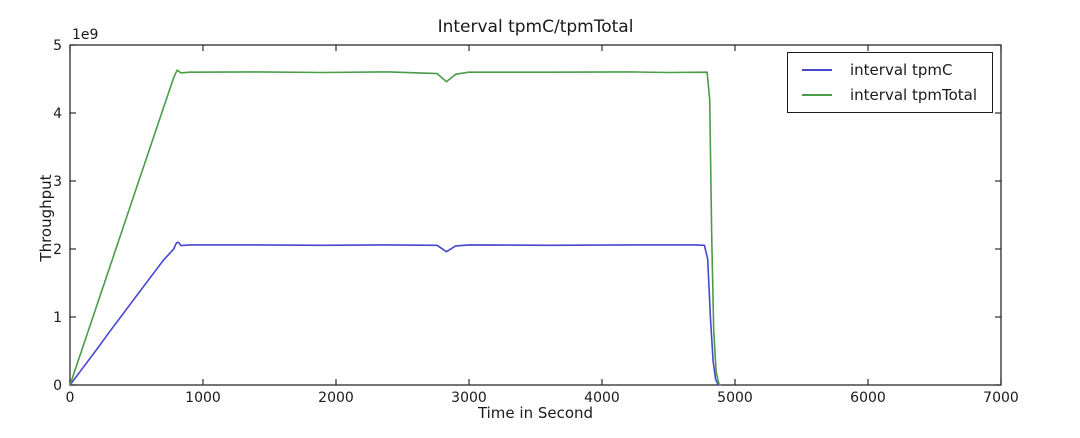 The image size is (1080, 438). Describe the element at coordinates (868, 398) in the screenshot. I see `x-tick-label: 6000` at that location.